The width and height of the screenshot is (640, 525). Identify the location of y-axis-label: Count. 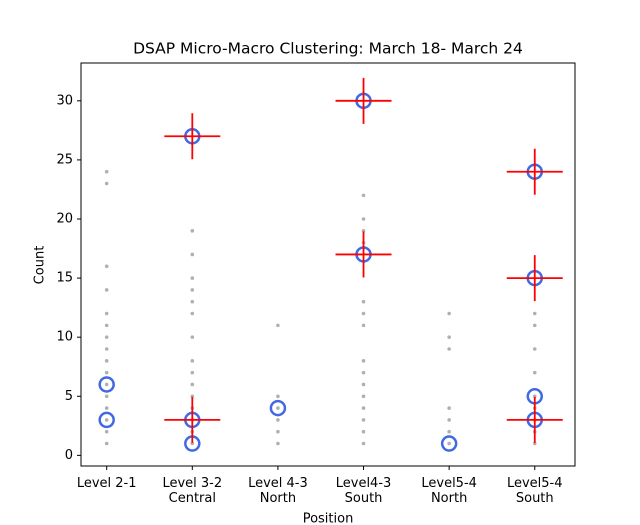
(40, 265).